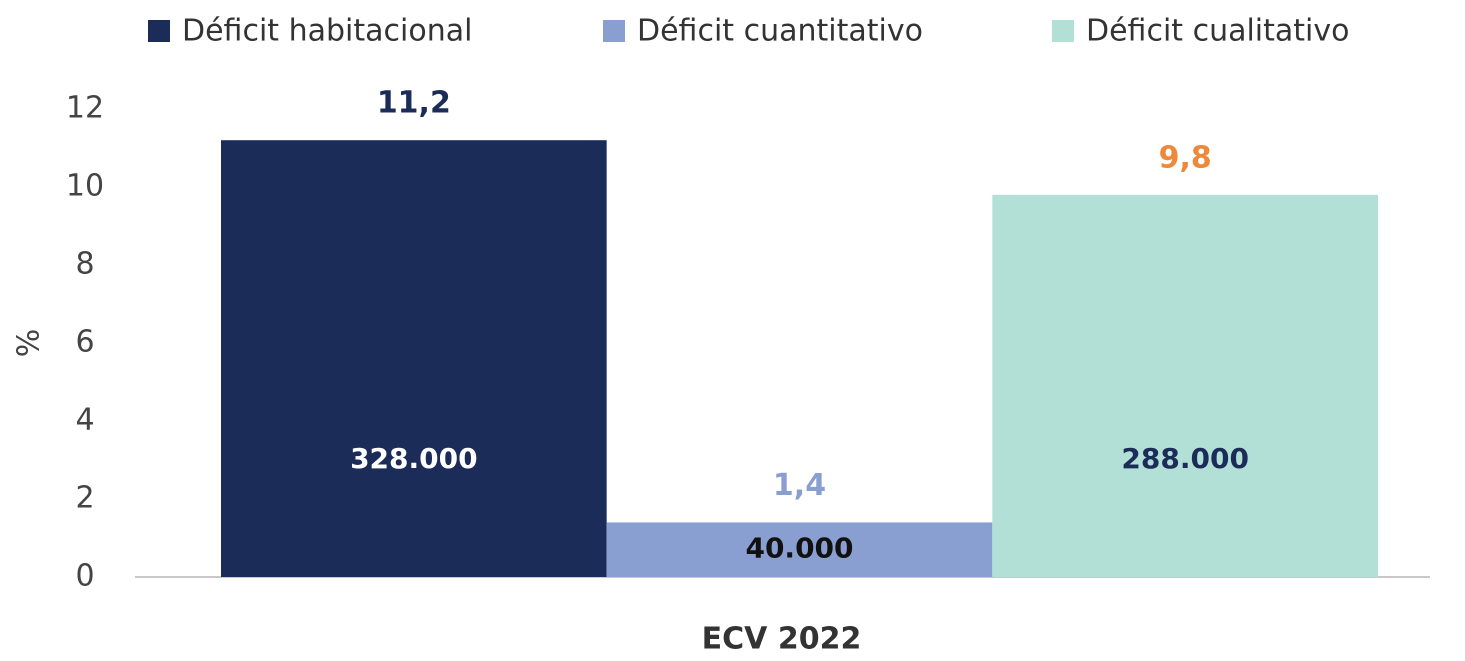  What do you see at coordinates (1185, 458) in the screenshot?
I see `count-label: 288.000` at bounding box center [1185, 458].